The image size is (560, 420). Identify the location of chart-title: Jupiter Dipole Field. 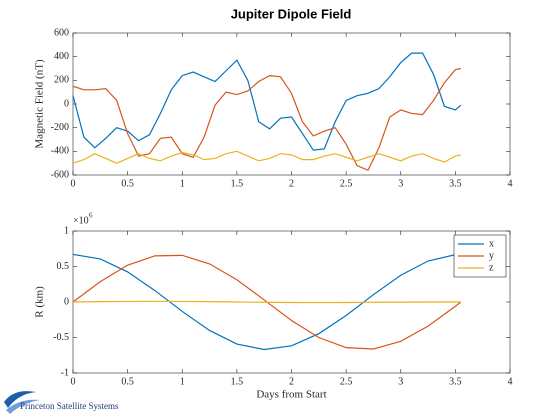
(291, 13).